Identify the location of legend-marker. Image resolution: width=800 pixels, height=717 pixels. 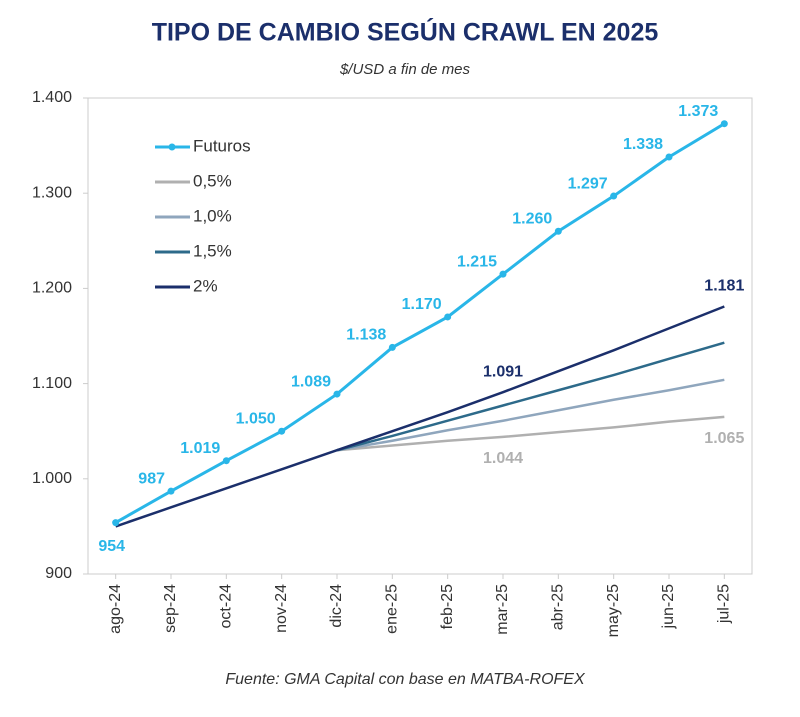
(172, 147).